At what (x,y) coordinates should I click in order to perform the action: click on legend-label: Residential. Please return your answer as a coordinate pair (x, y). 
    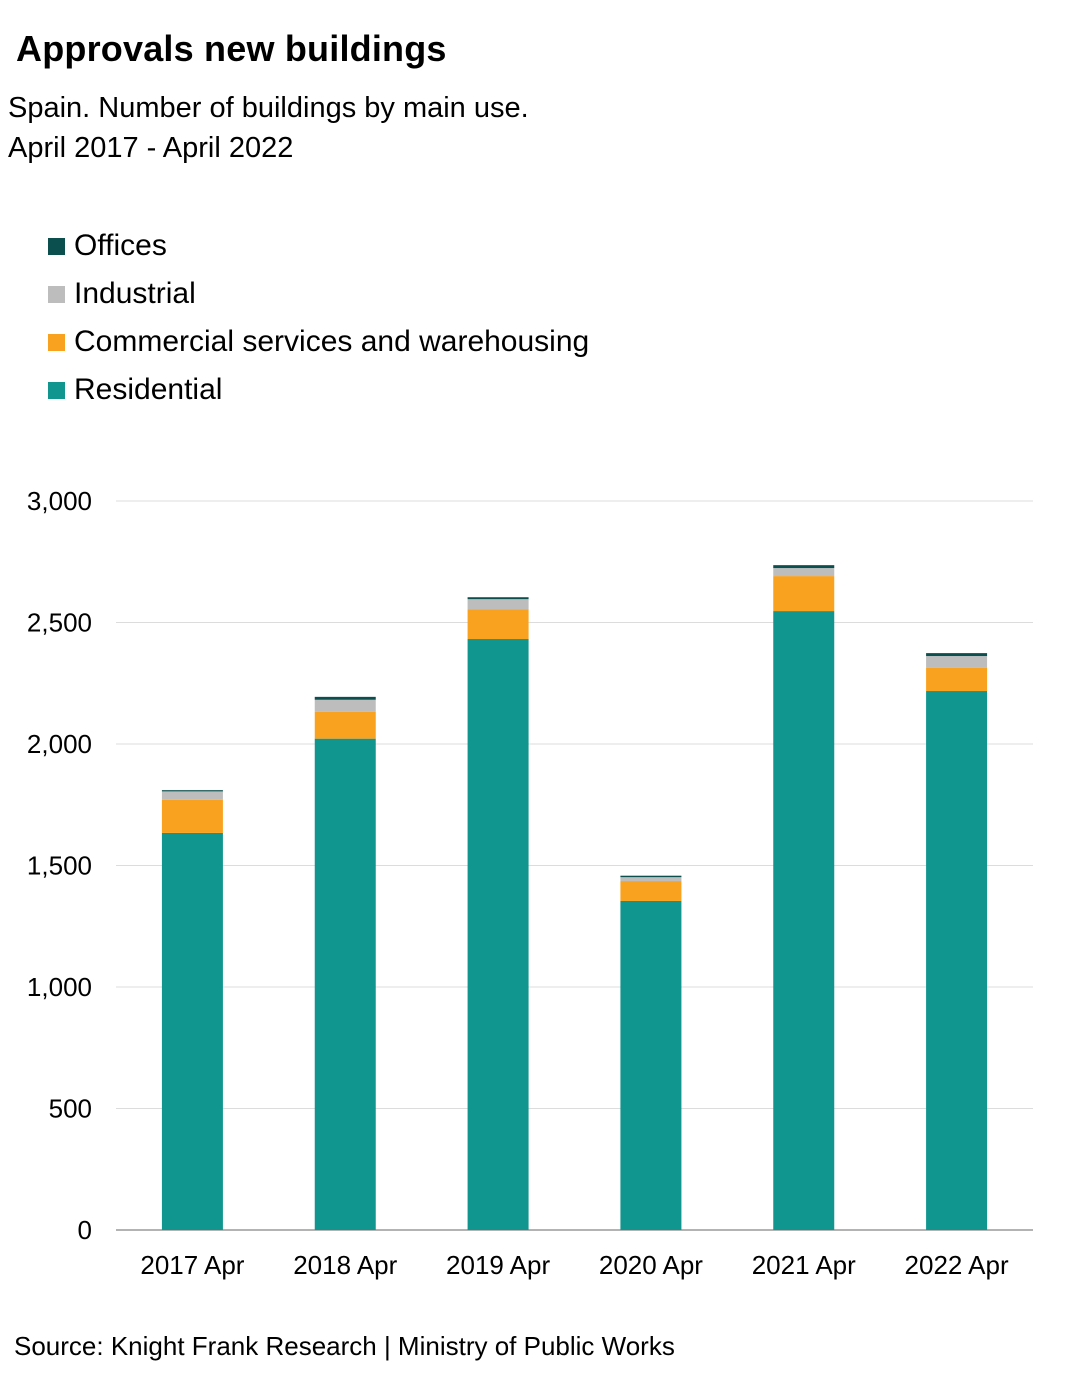
    Looking at the image, I should click on (148, 389).